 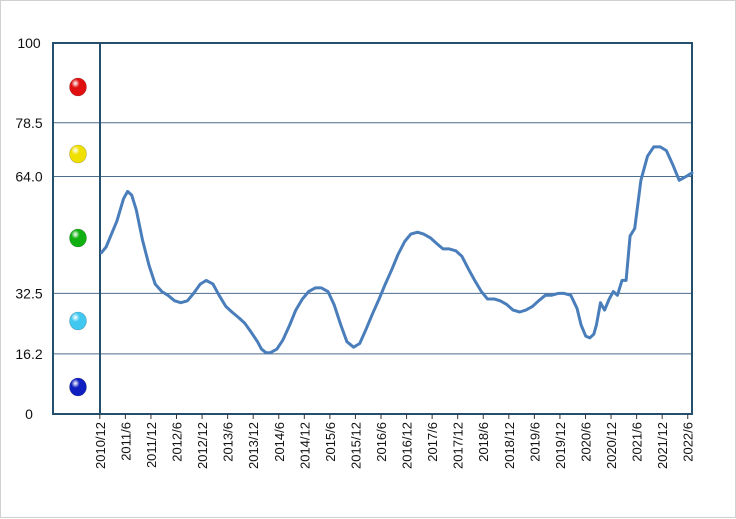 What do you see at coordinates (662, 445) in the screenshot?
I see `x-tick-label: 2021/12` at bounding box center [662, 445].